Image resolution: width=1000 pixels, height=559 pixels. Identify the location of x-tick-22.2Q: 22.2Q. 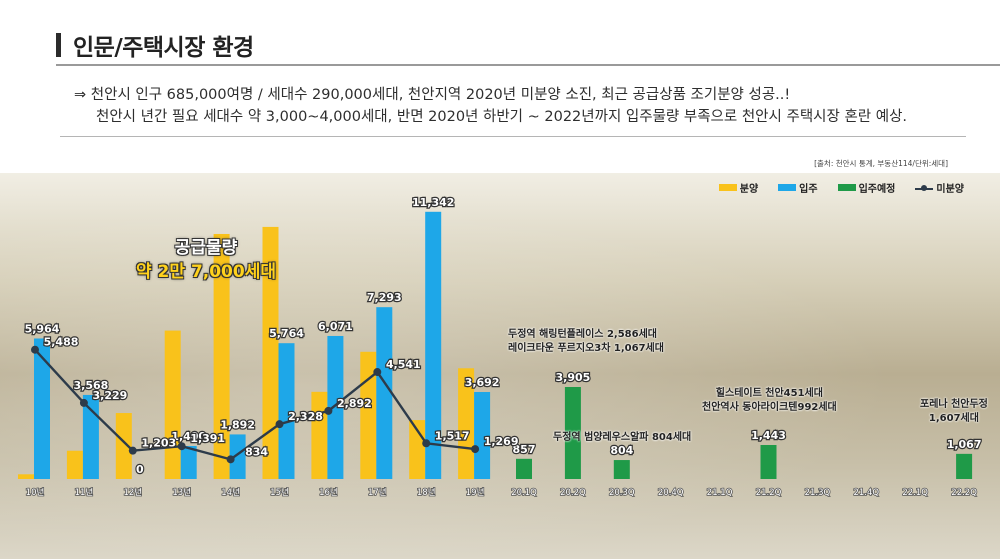
(964, 493).